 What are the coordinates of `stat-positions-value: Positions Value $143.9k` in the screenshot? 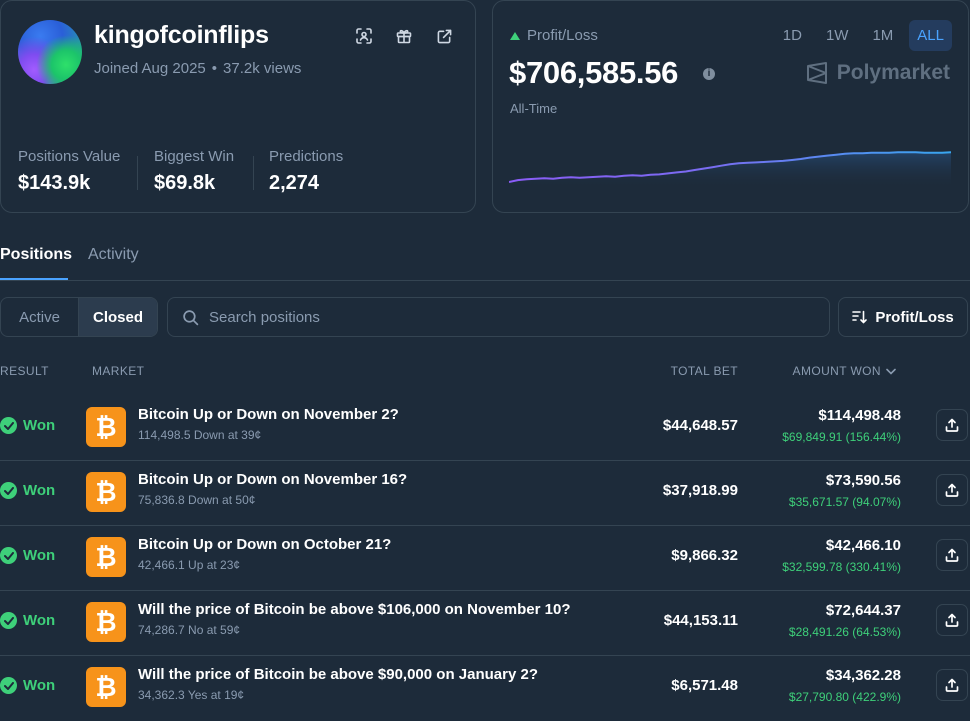 It's located at (69, 171).